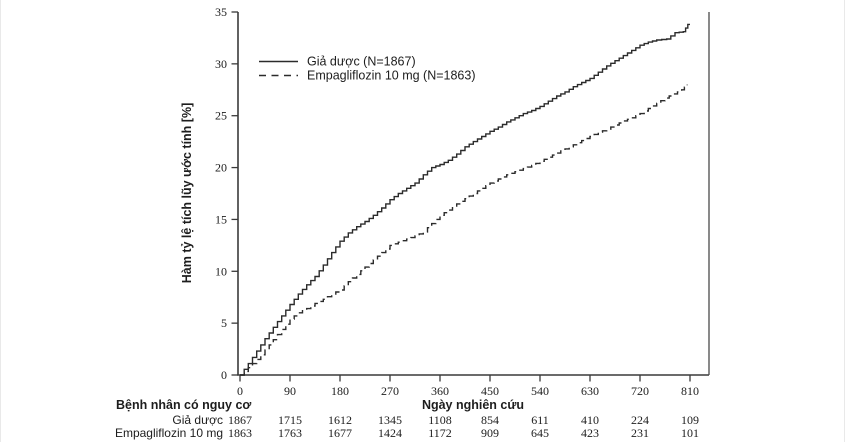  Describe the element at coordinates (290, 391) in the screenshot. I see `x-tick-label: 90` at that location.